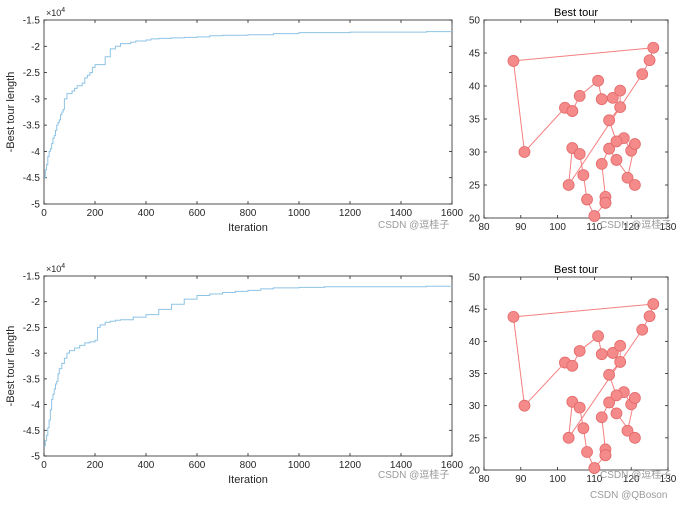 The height and width of the screenshot is (508, 686). I want to click on x-tick-label: 400, so click(146, 213).